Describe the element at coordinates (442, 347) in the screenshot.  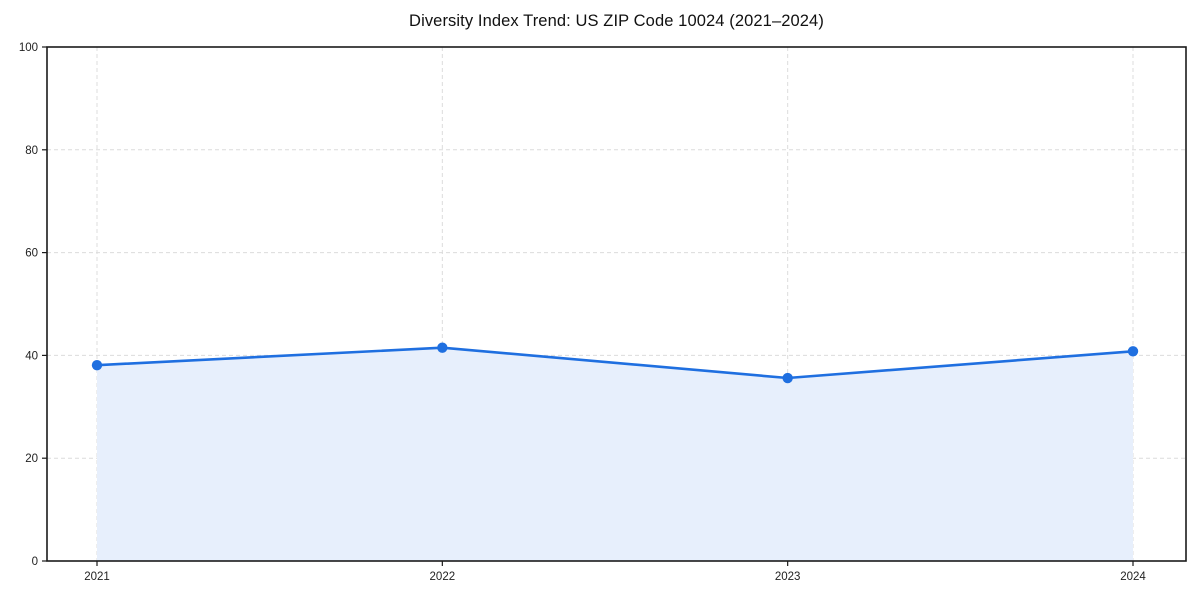
I see `data-point-2022` at that location.